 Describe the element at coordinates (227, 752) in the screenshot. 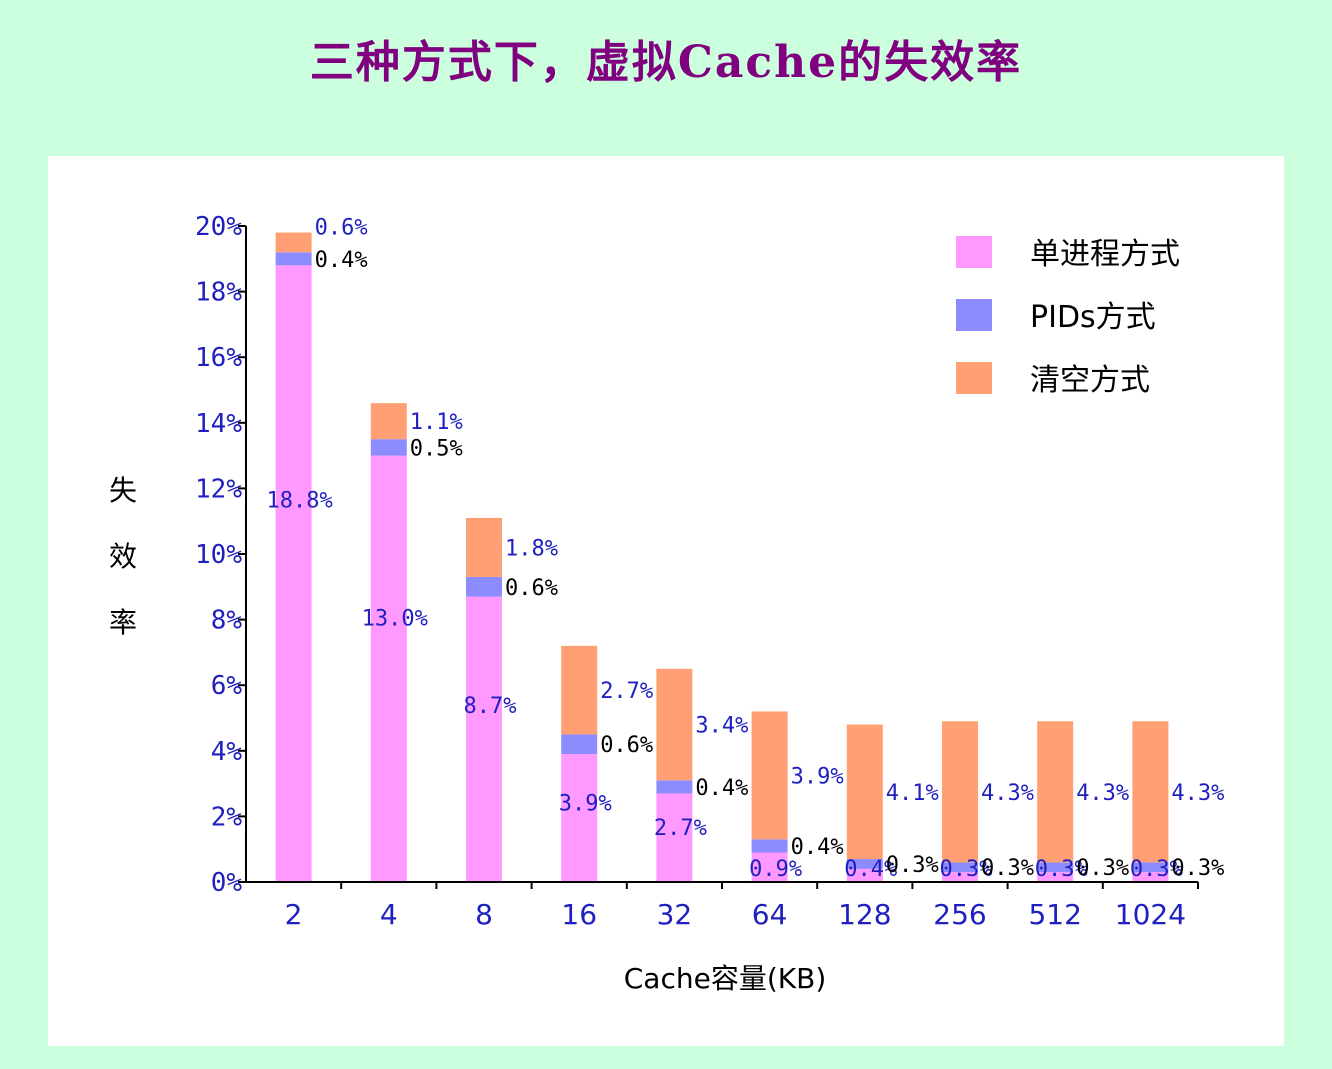

I see `y-tick-label: 4%` at that location.